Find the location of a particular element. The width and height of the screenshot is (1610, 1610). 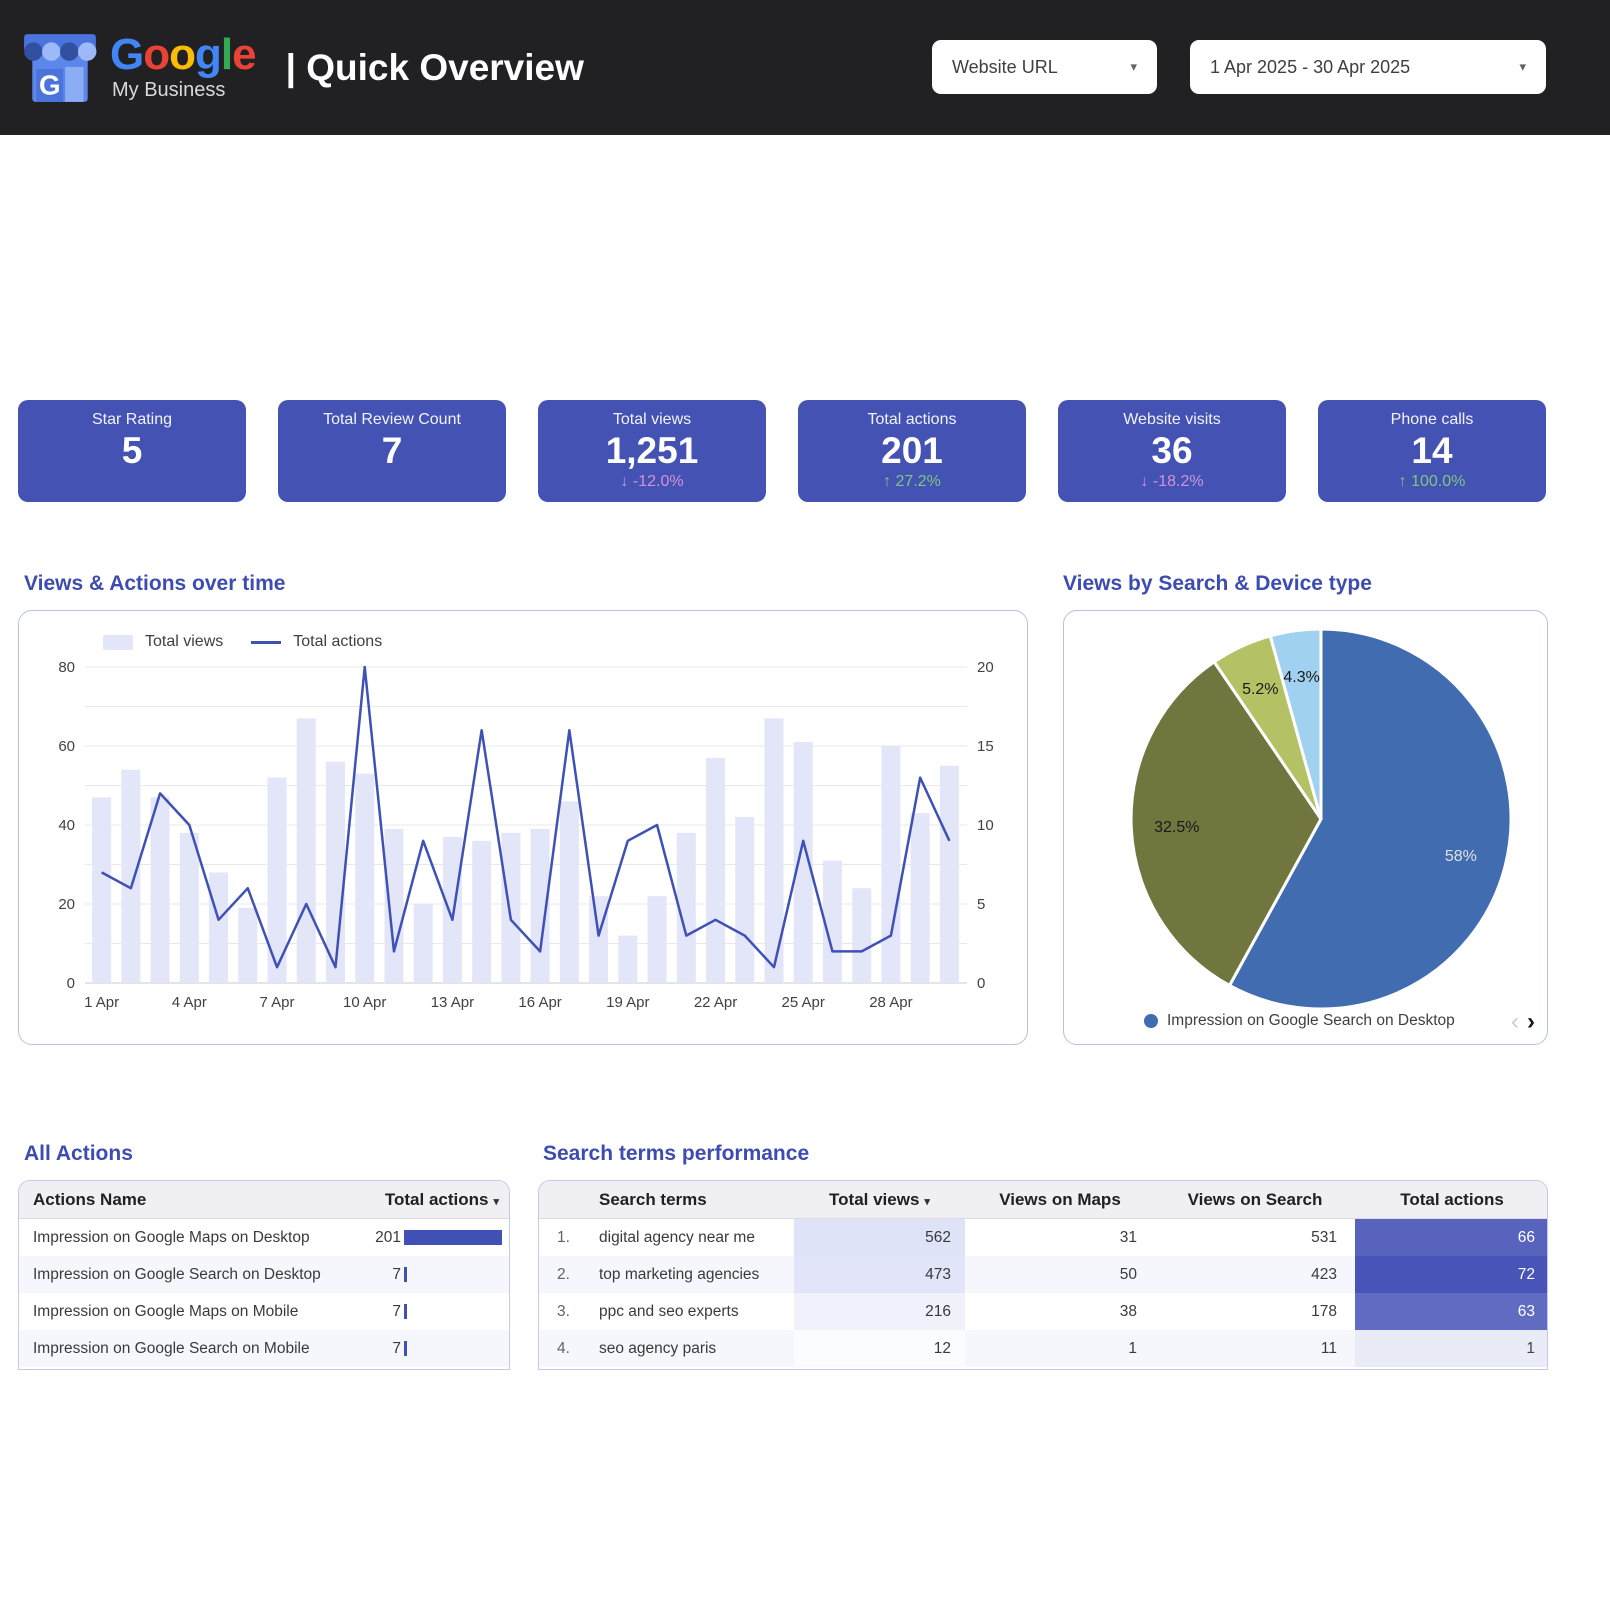

column-header-views-on-maps: Views on Maps is located at coordinates (1060, 1199).